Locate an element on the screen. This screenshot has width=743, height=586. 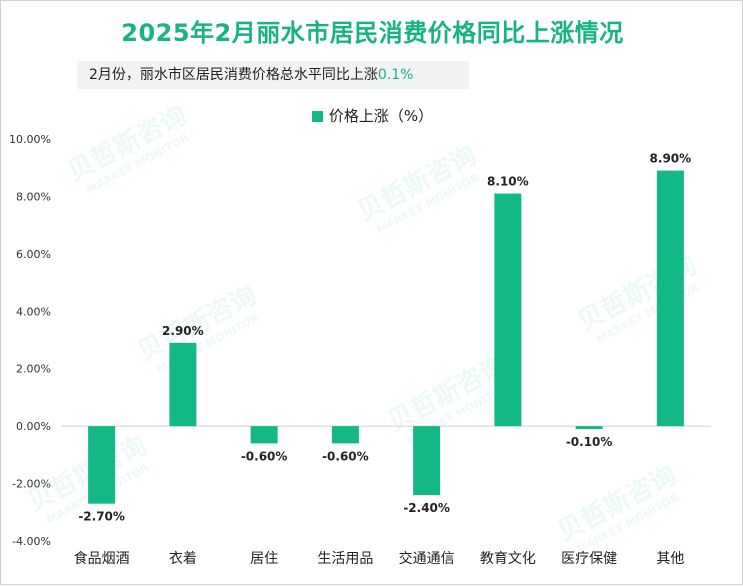
x-tick-label: 教育文化 is located at coordinates (508, 559).